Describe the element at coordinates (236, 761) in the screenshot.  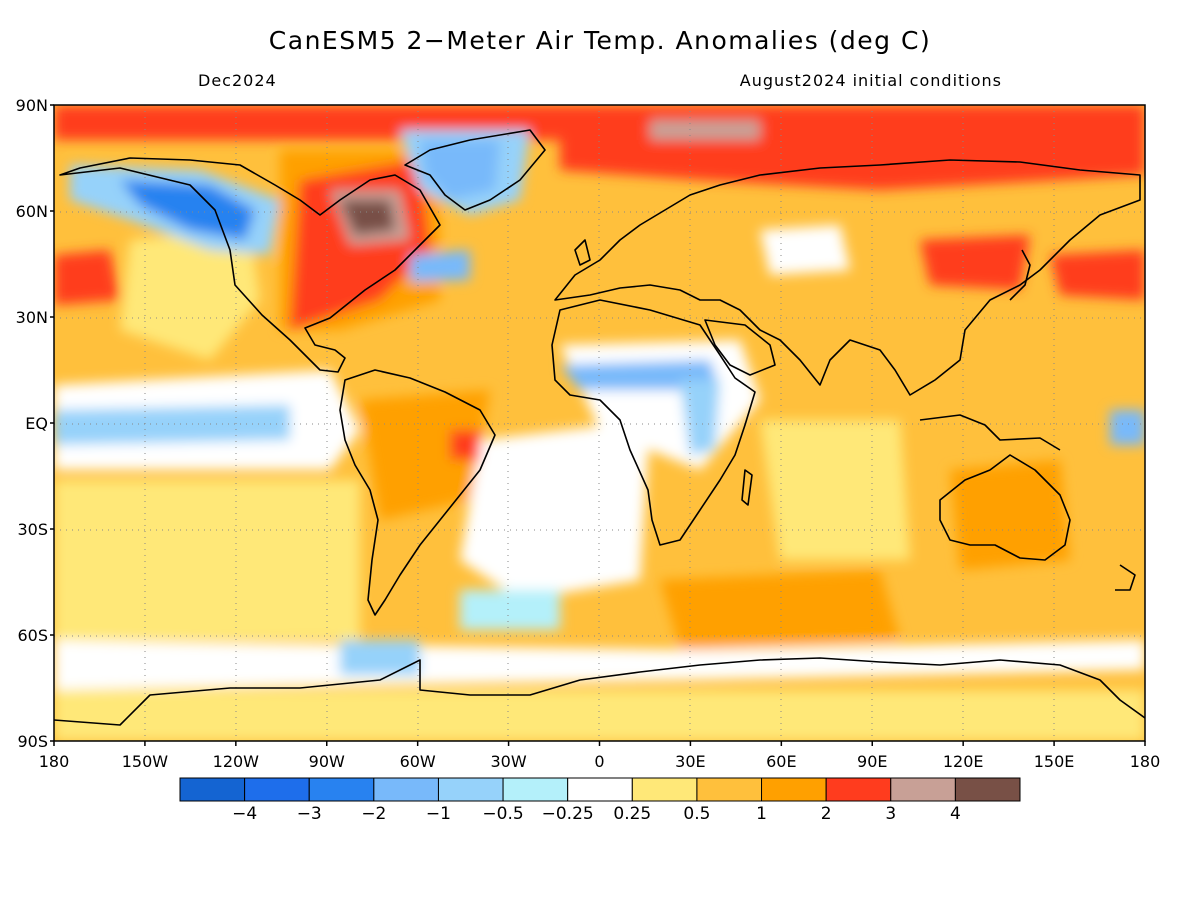
I see `lon-label: 120W` at that location.